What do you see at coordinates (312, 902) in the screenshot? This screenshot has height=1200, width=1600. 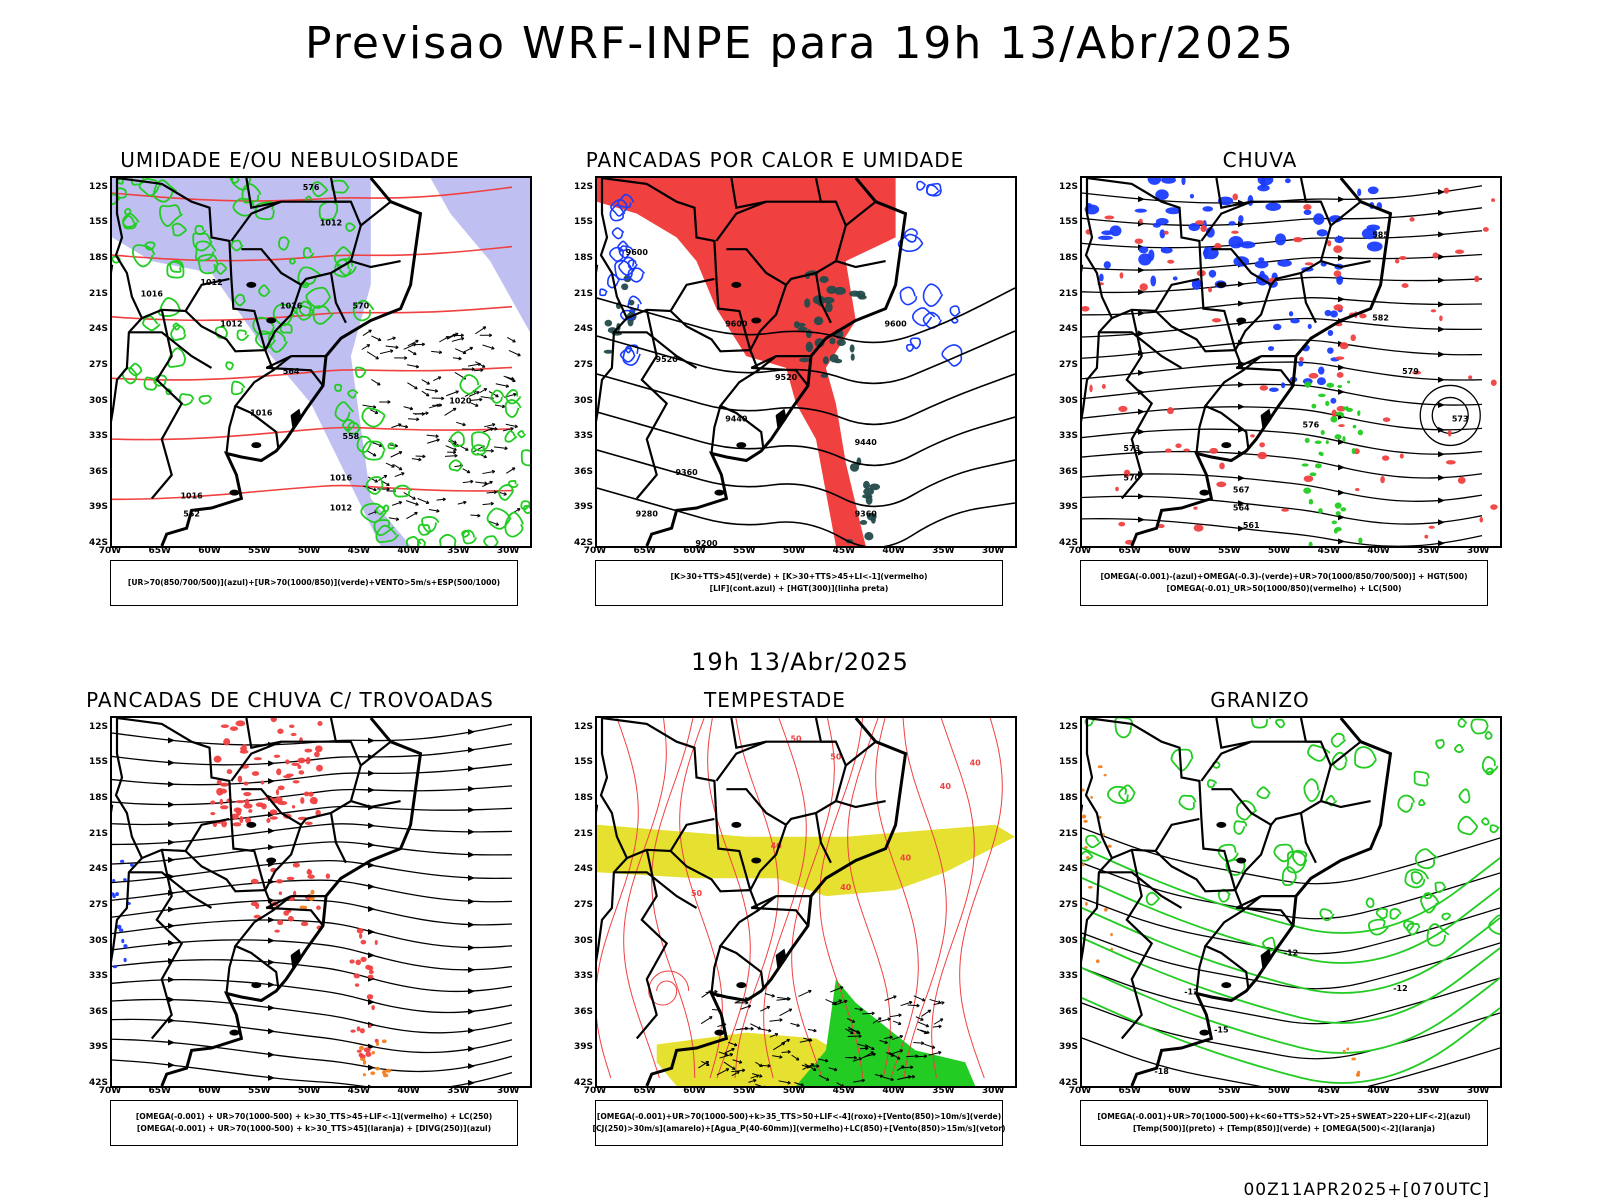 I see `map-canvas` at bounding box center [312, 902].